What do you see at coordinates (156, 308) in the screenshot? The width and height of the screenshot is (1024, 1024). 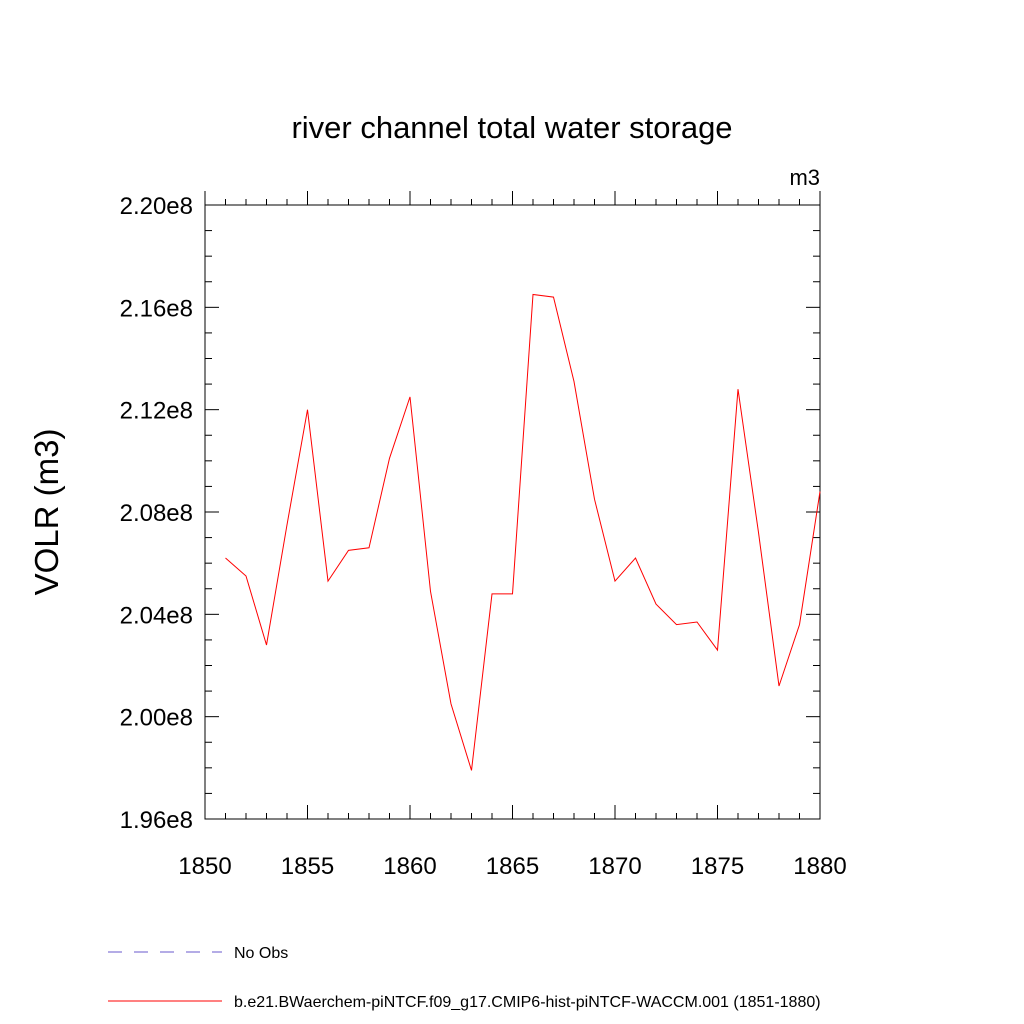 I see `y-tick-label: 2.16e8` at bounding box center [156, 308].